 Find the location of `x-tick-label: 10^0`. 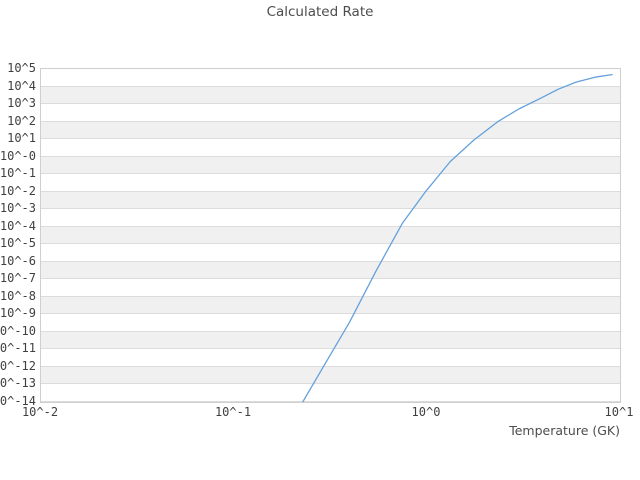

x-tick-label: 10^0 is located at coordinates (426, 412).